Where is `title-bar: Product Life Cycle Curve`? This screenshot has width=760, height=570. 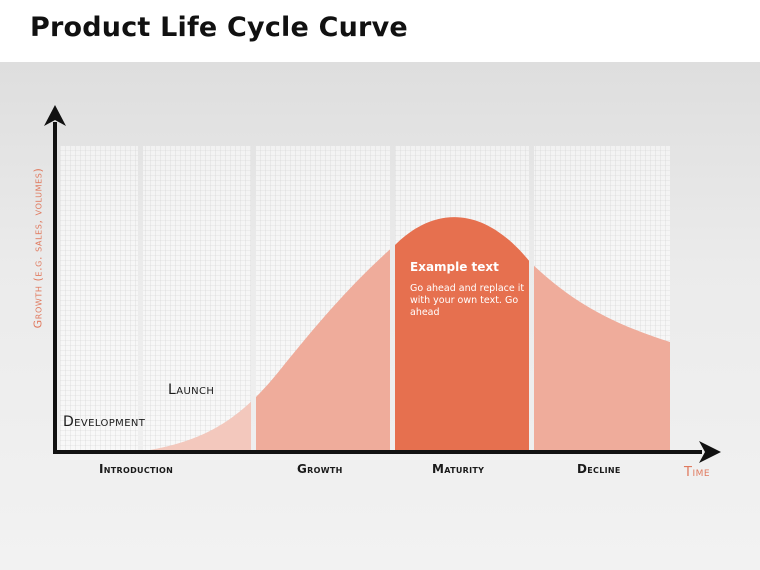
title-bar: Product Life Cycle Curve is located at coordinates (380, 31).